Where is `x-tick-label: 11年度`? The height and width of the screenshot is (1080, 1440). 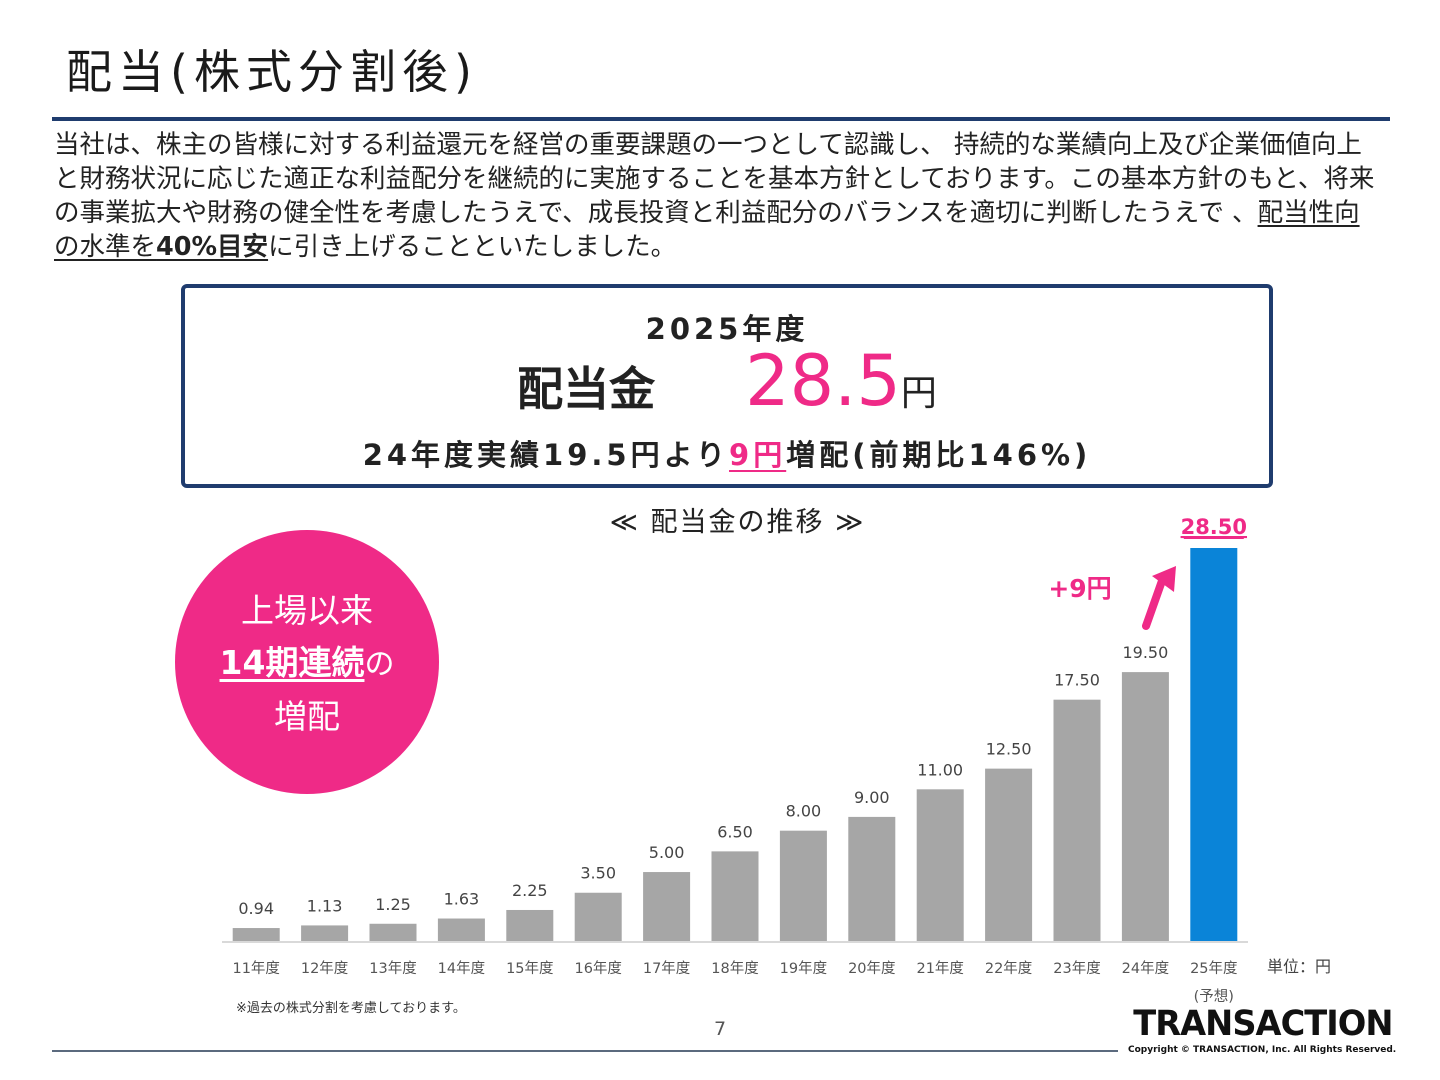 x-tick-label: 11年度 is located at coordinates (255, 968).